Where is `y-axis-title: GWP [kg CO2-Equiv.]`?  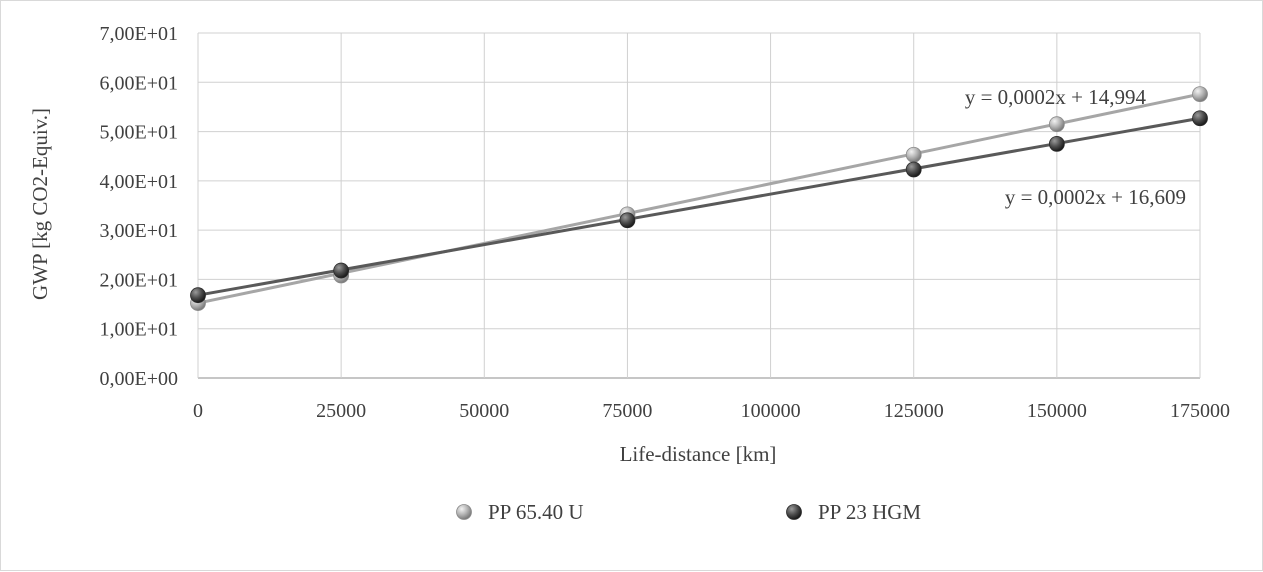 y-axis-title: GWP [kg CO2-Equiv.] is located at coordinates (40, 204).